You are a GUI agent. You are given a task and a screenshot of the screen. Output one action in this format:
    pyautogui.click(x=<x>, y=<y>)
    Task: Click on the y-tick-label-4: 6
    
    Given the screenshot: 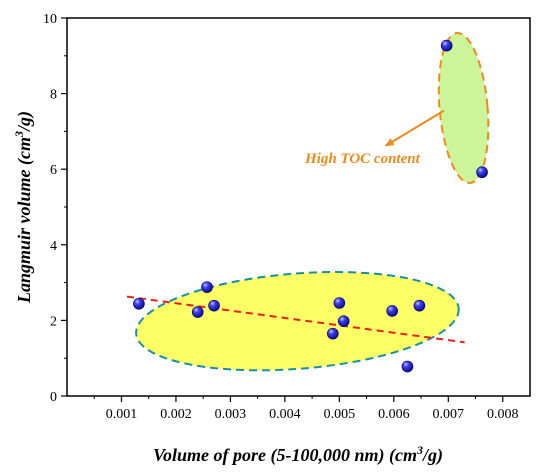 What is the action you would take?
    pyautogui.click(x=53, y=170)
    